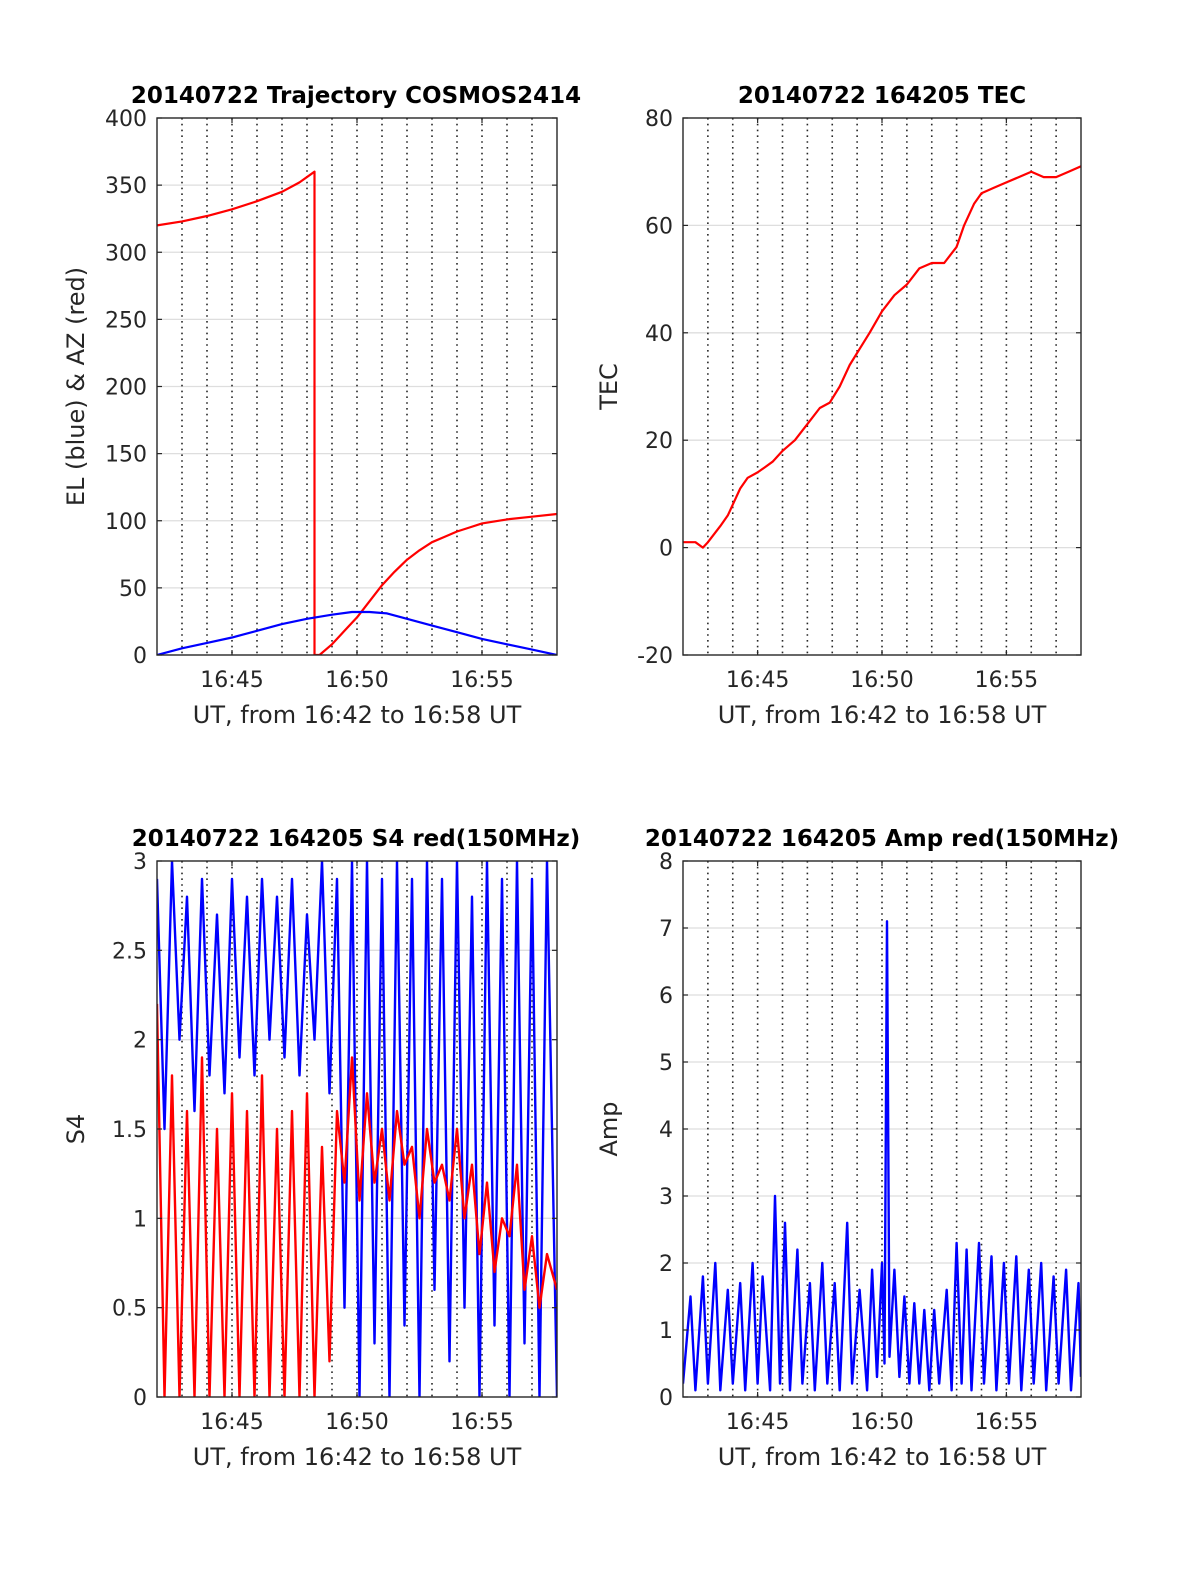 Image resolution: width=1200 pixels, height=1575 pixels. Describe the element at coordinates (76, 1129) in the screenshot. I see `y-axis-label: S4` at that location.